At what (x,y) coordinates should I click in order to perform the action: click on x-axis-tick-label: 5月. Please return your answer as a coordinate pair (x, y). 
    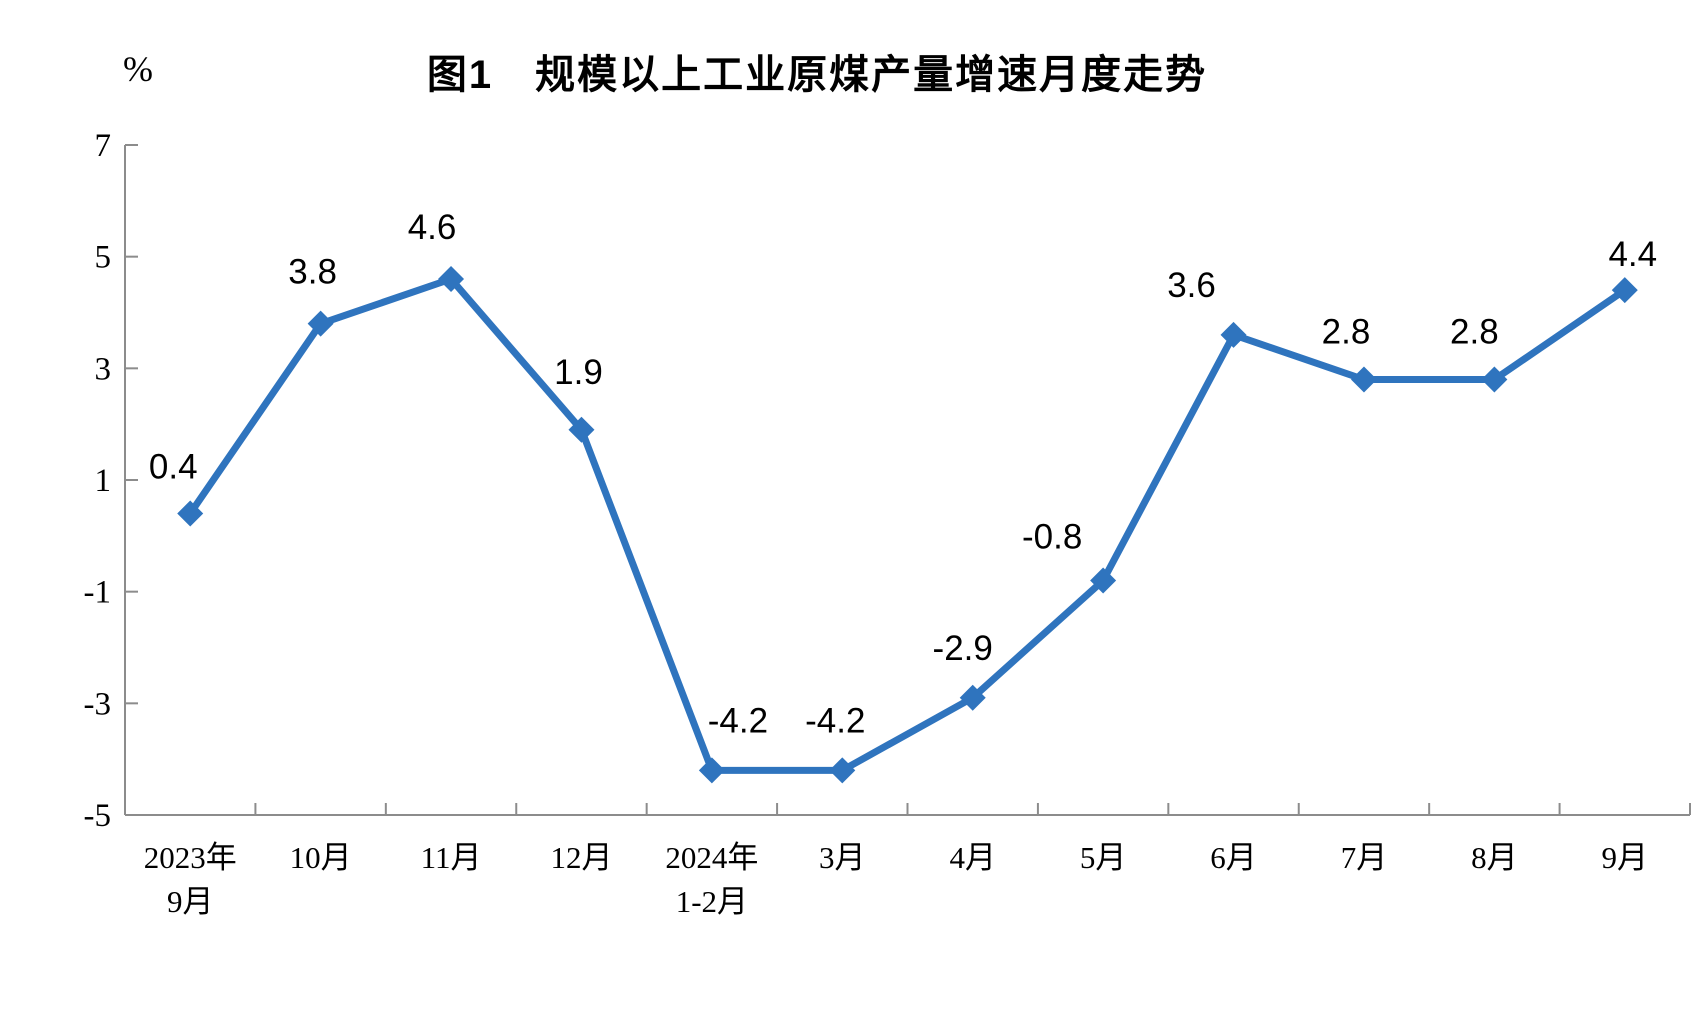
    Looking at the image, I should click on (1103, 857).